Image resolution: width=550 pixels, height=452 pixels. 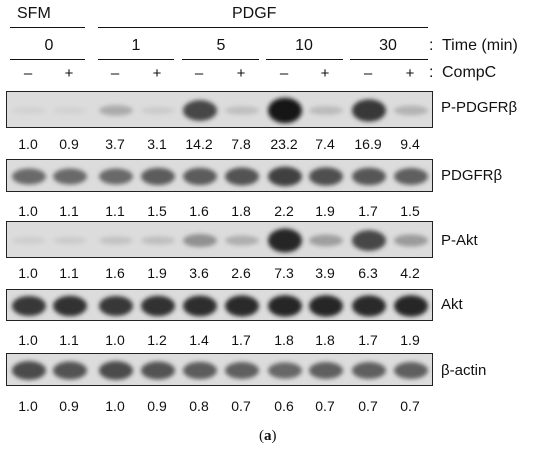 What do you see at coordinates (241, 273) in the screenshot?
I see `densitometry-value: 2.6` at bounding box center [241, 273].